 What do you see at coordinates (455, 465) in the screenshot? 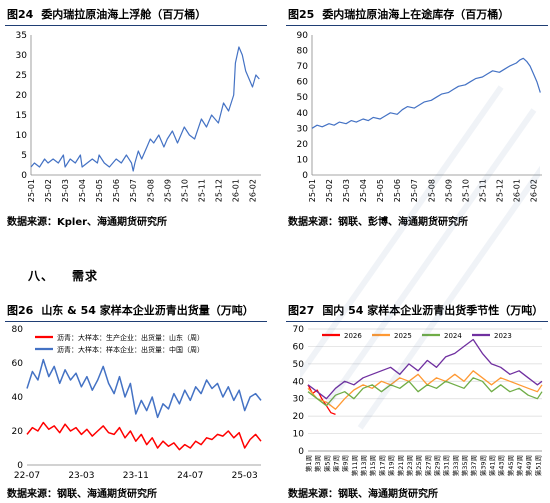
I see `x-tick-label: 第33周` at bounding box center [455, 465].